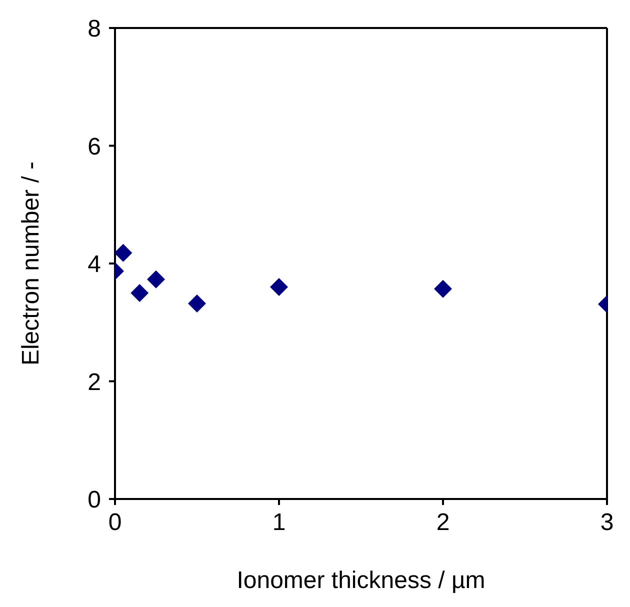 The image size is (630, 607). I want to click on y-tick-label: 0, so click(94, 500).